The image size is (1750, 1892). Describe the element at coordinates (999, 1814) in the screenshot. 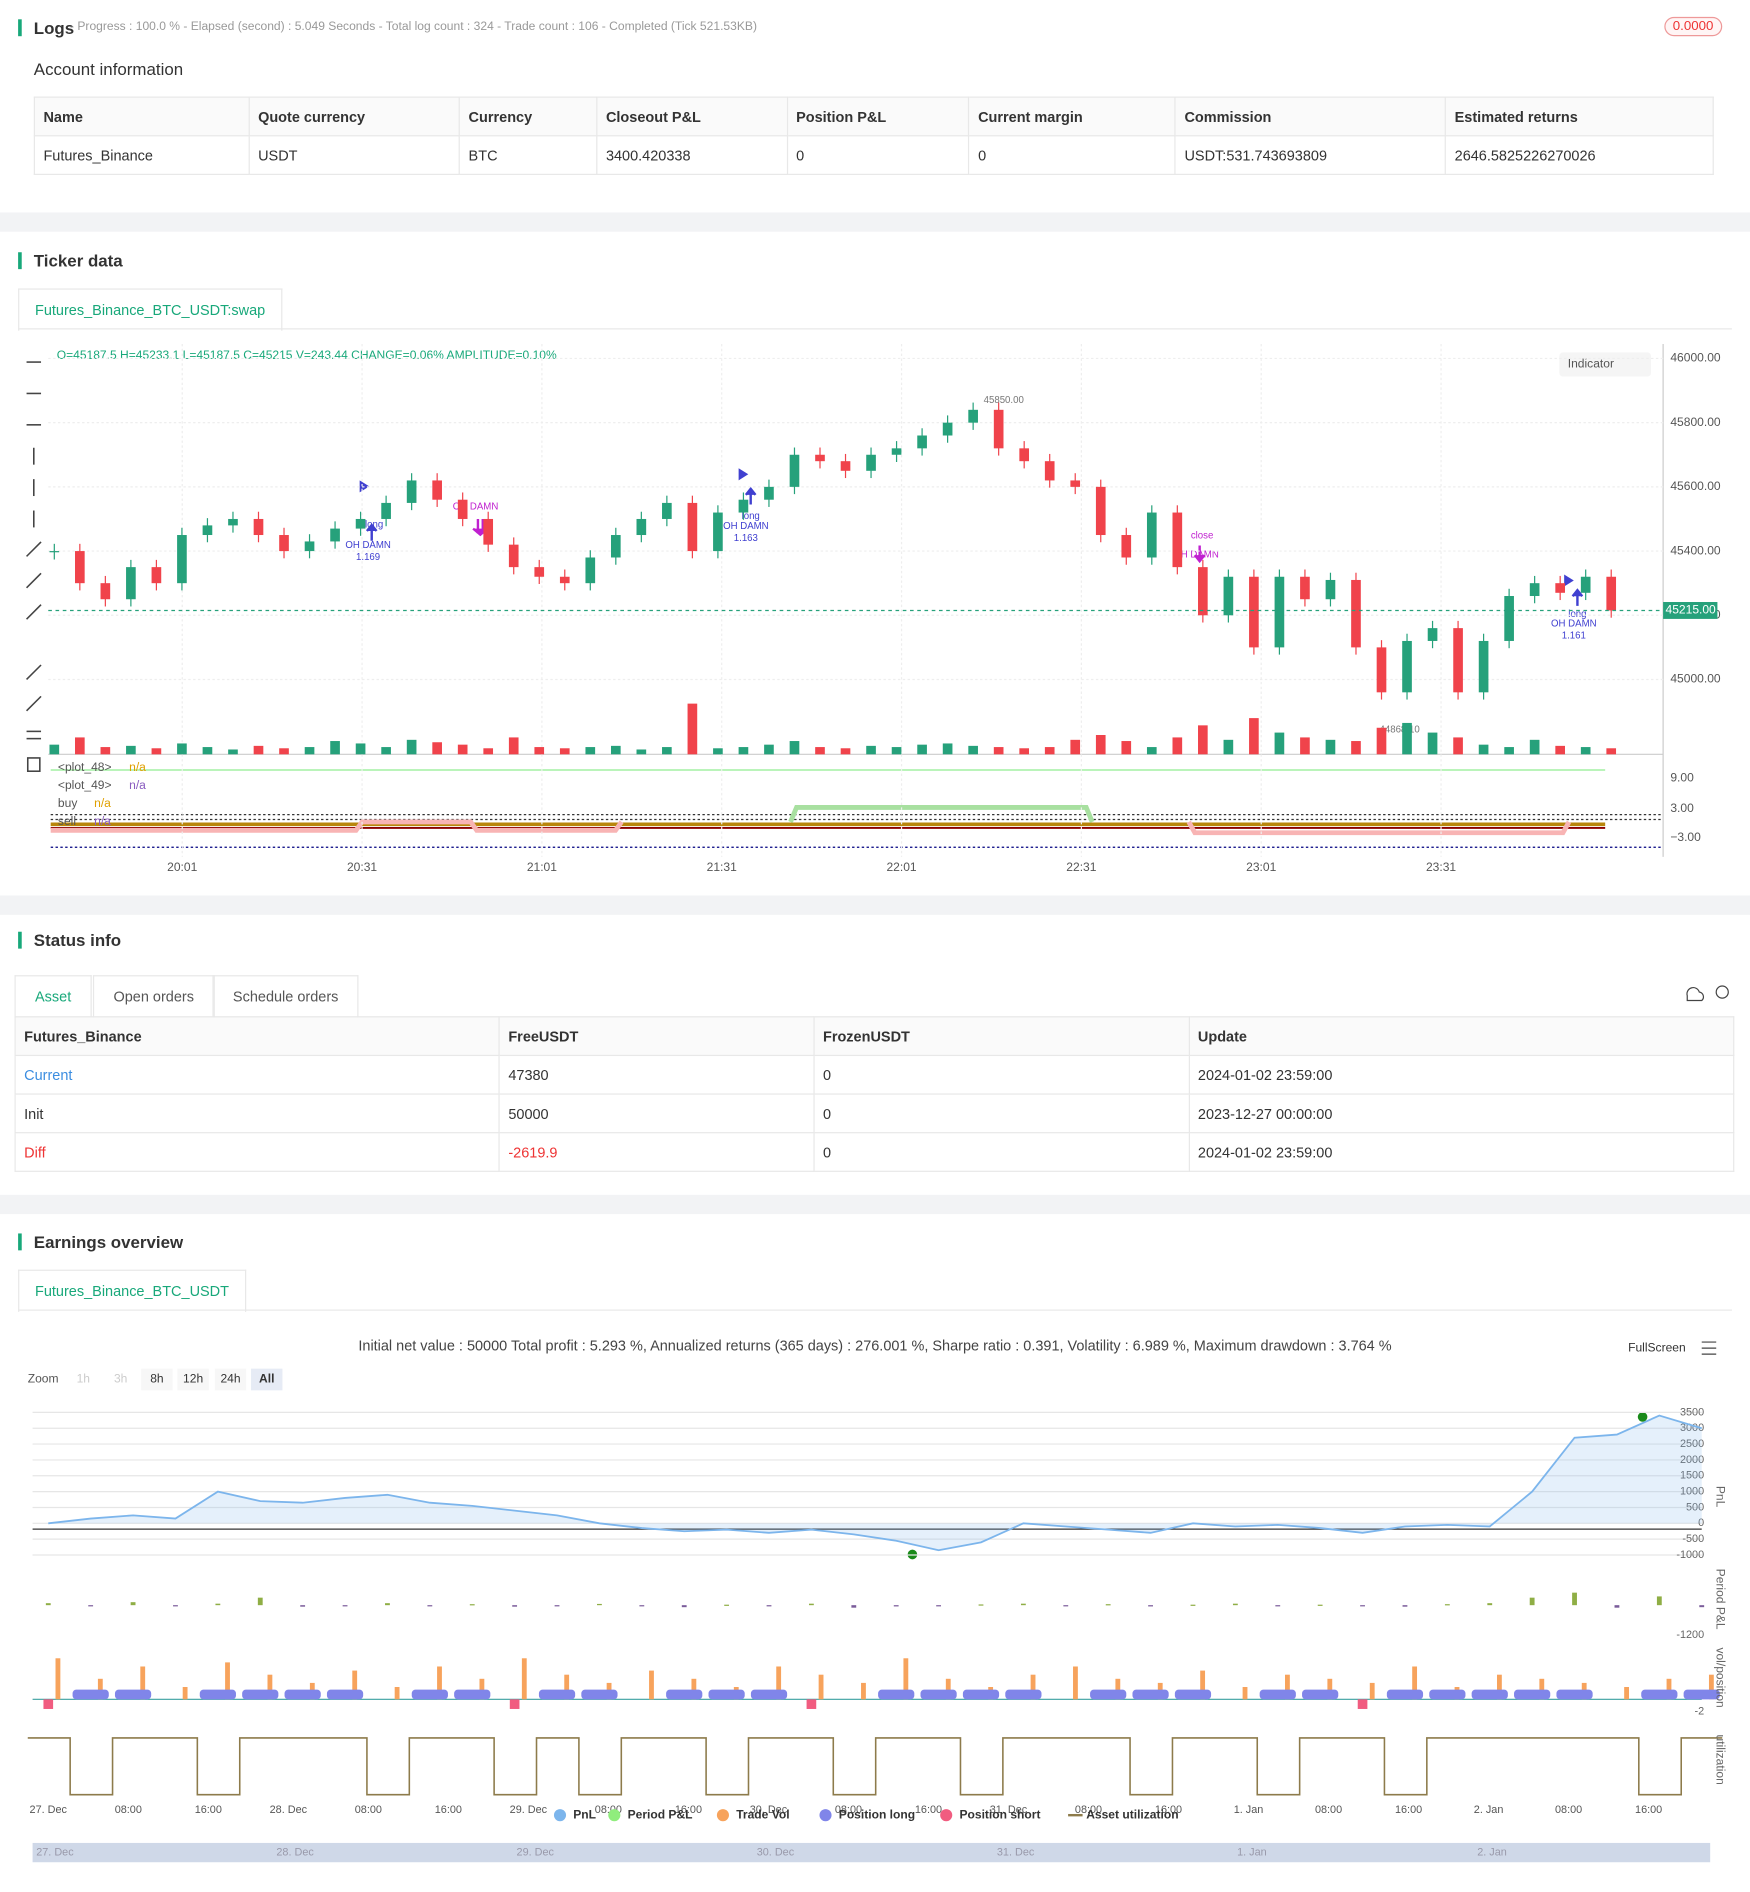

I see `legend-label: Position short` at that location.